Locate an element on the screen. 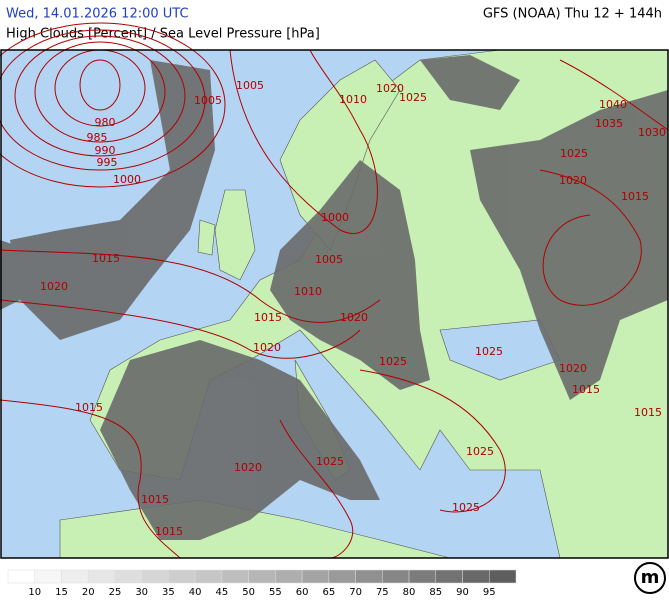  cloud-atlantic is located at coordinates (112, 200).